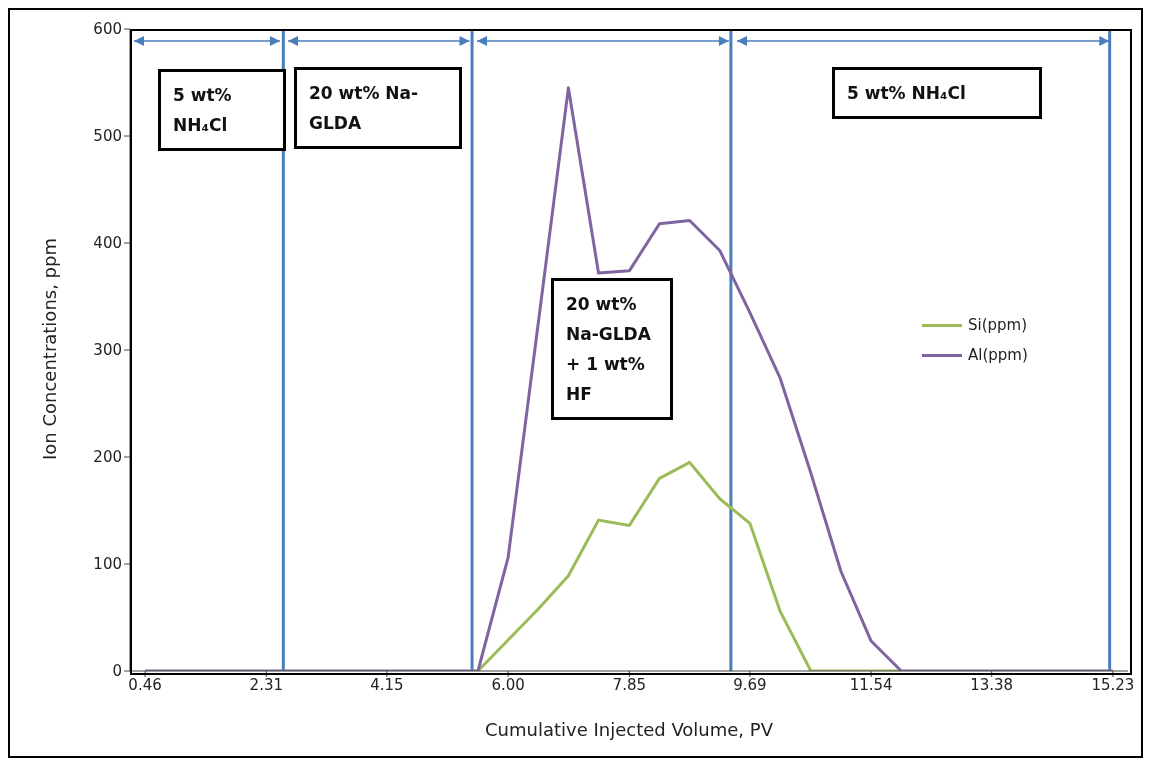  Describe the element at coordinates (107, 350) in the screenshot. I see `y-tick-label: 300` at that location.